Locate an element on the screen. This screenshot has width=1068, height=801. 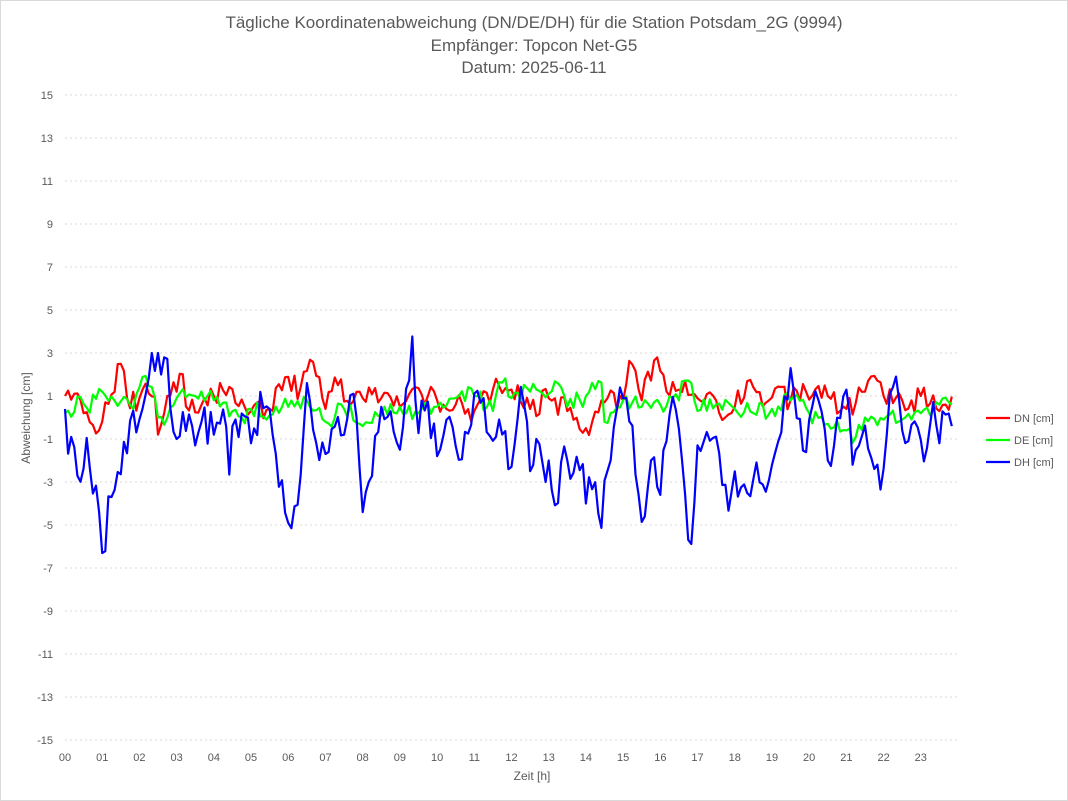
x-tick-label: 14 is located at coordinates (586, 758).